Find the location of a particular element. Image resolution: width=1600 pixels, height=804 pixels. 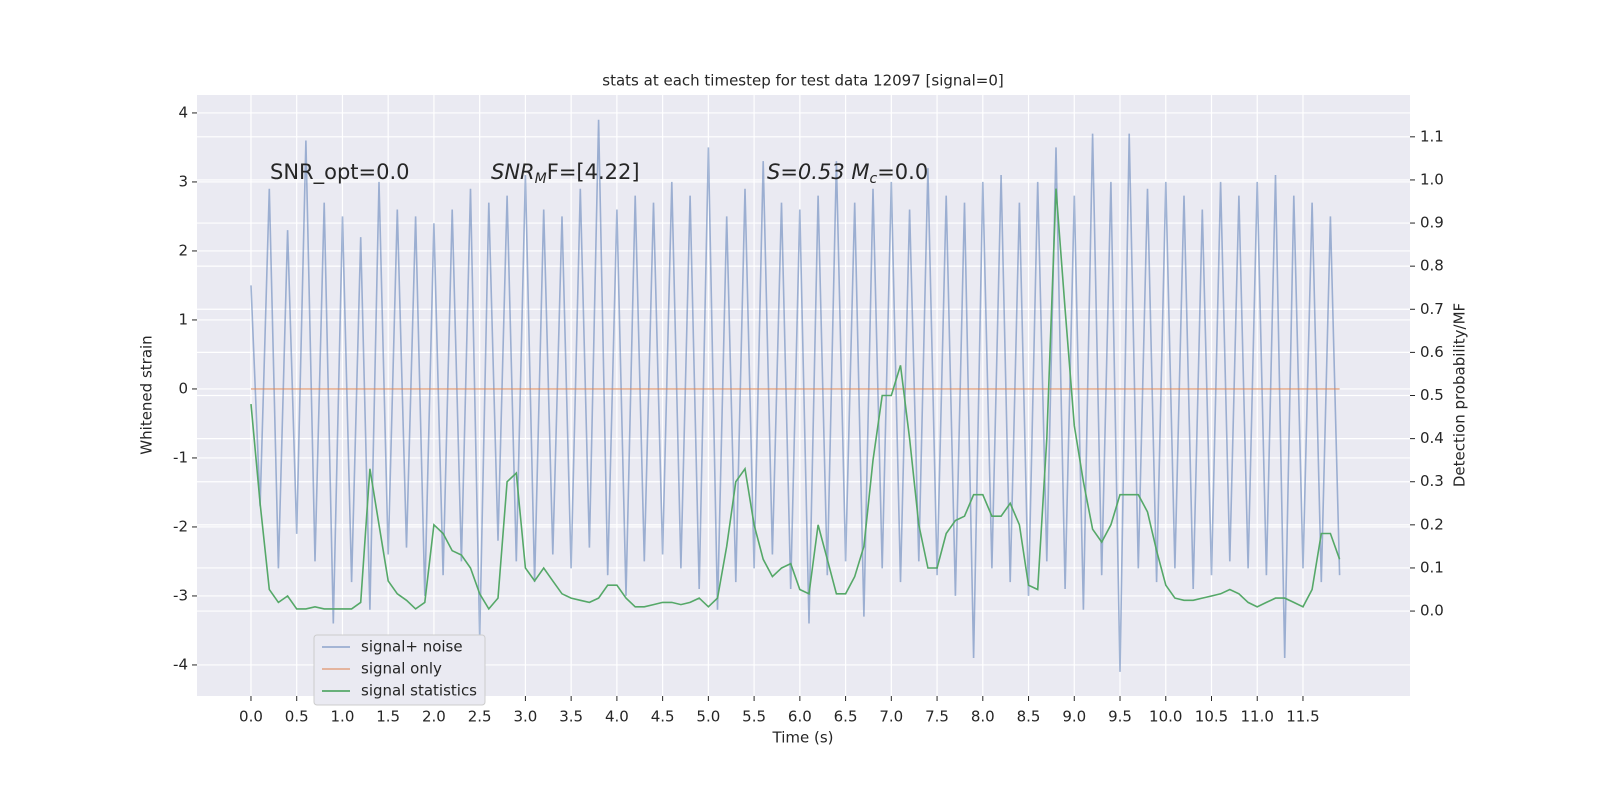

annotation-text: SNR is located at coordinates (513, 172).